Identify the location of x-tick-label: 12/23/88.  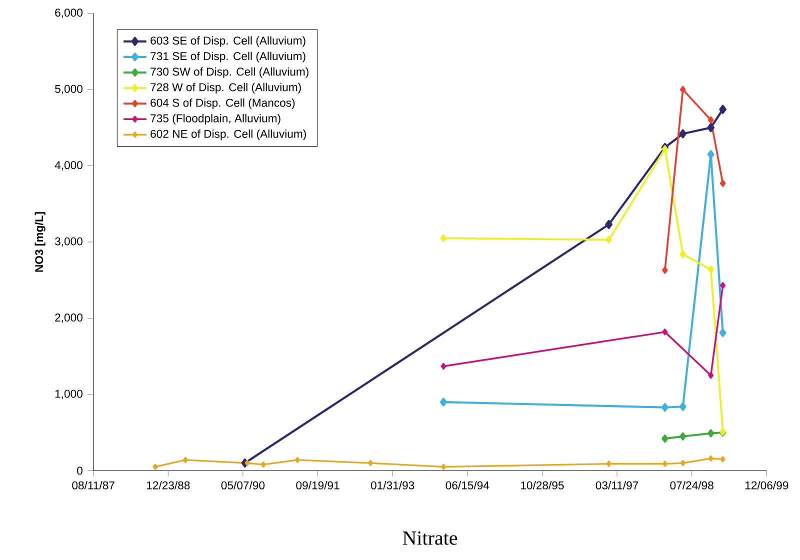
(168, 485).